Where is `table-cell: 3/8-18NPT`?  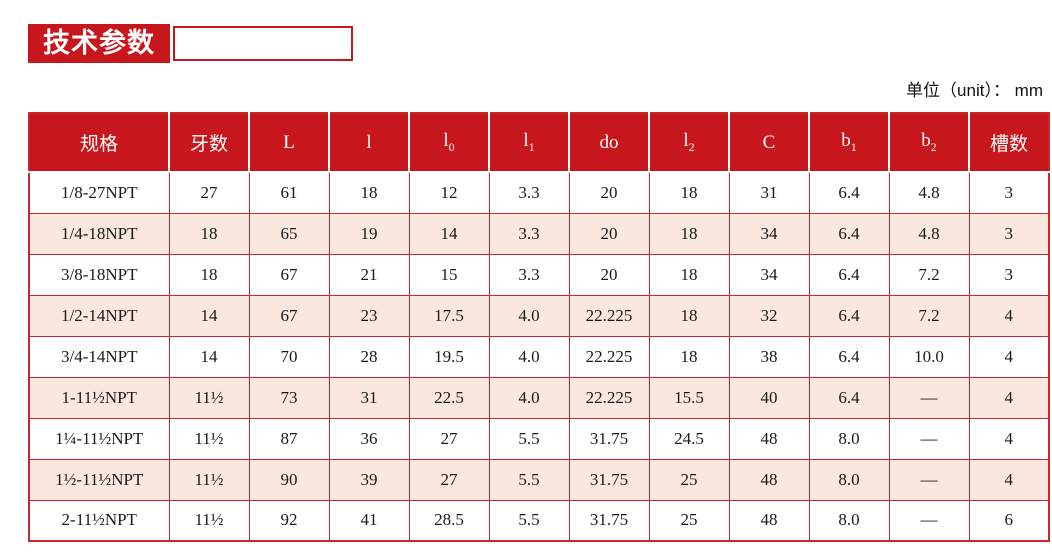 table-cell: 3/8-18NPT is located at coordinates (99, 274).